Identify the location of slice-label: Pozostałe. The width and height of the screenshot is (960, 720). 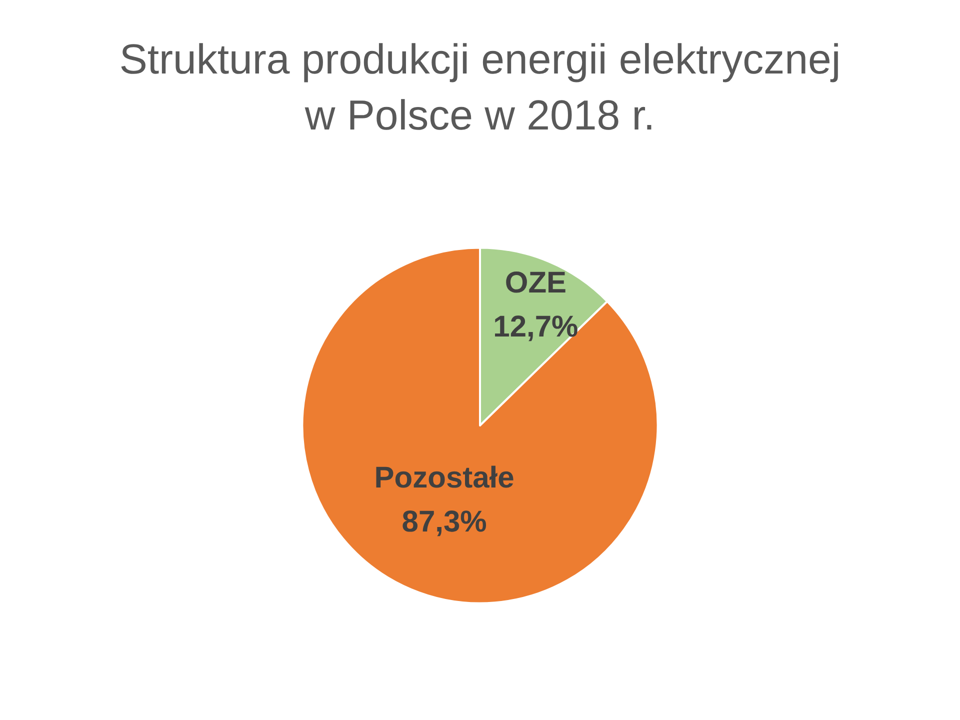
(444, 478).